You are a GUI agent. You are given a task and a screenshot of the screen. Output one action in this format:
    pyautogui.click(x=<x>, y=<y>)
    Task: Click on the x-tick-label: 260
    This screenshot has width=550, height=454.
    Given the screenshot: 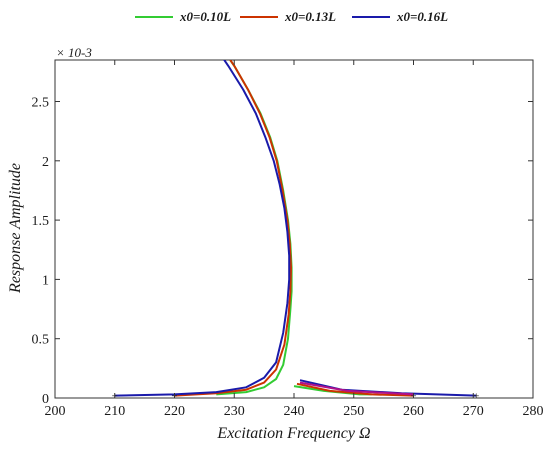 What is the action you would take?
    pyautogui.click(x=413, y=411)
    